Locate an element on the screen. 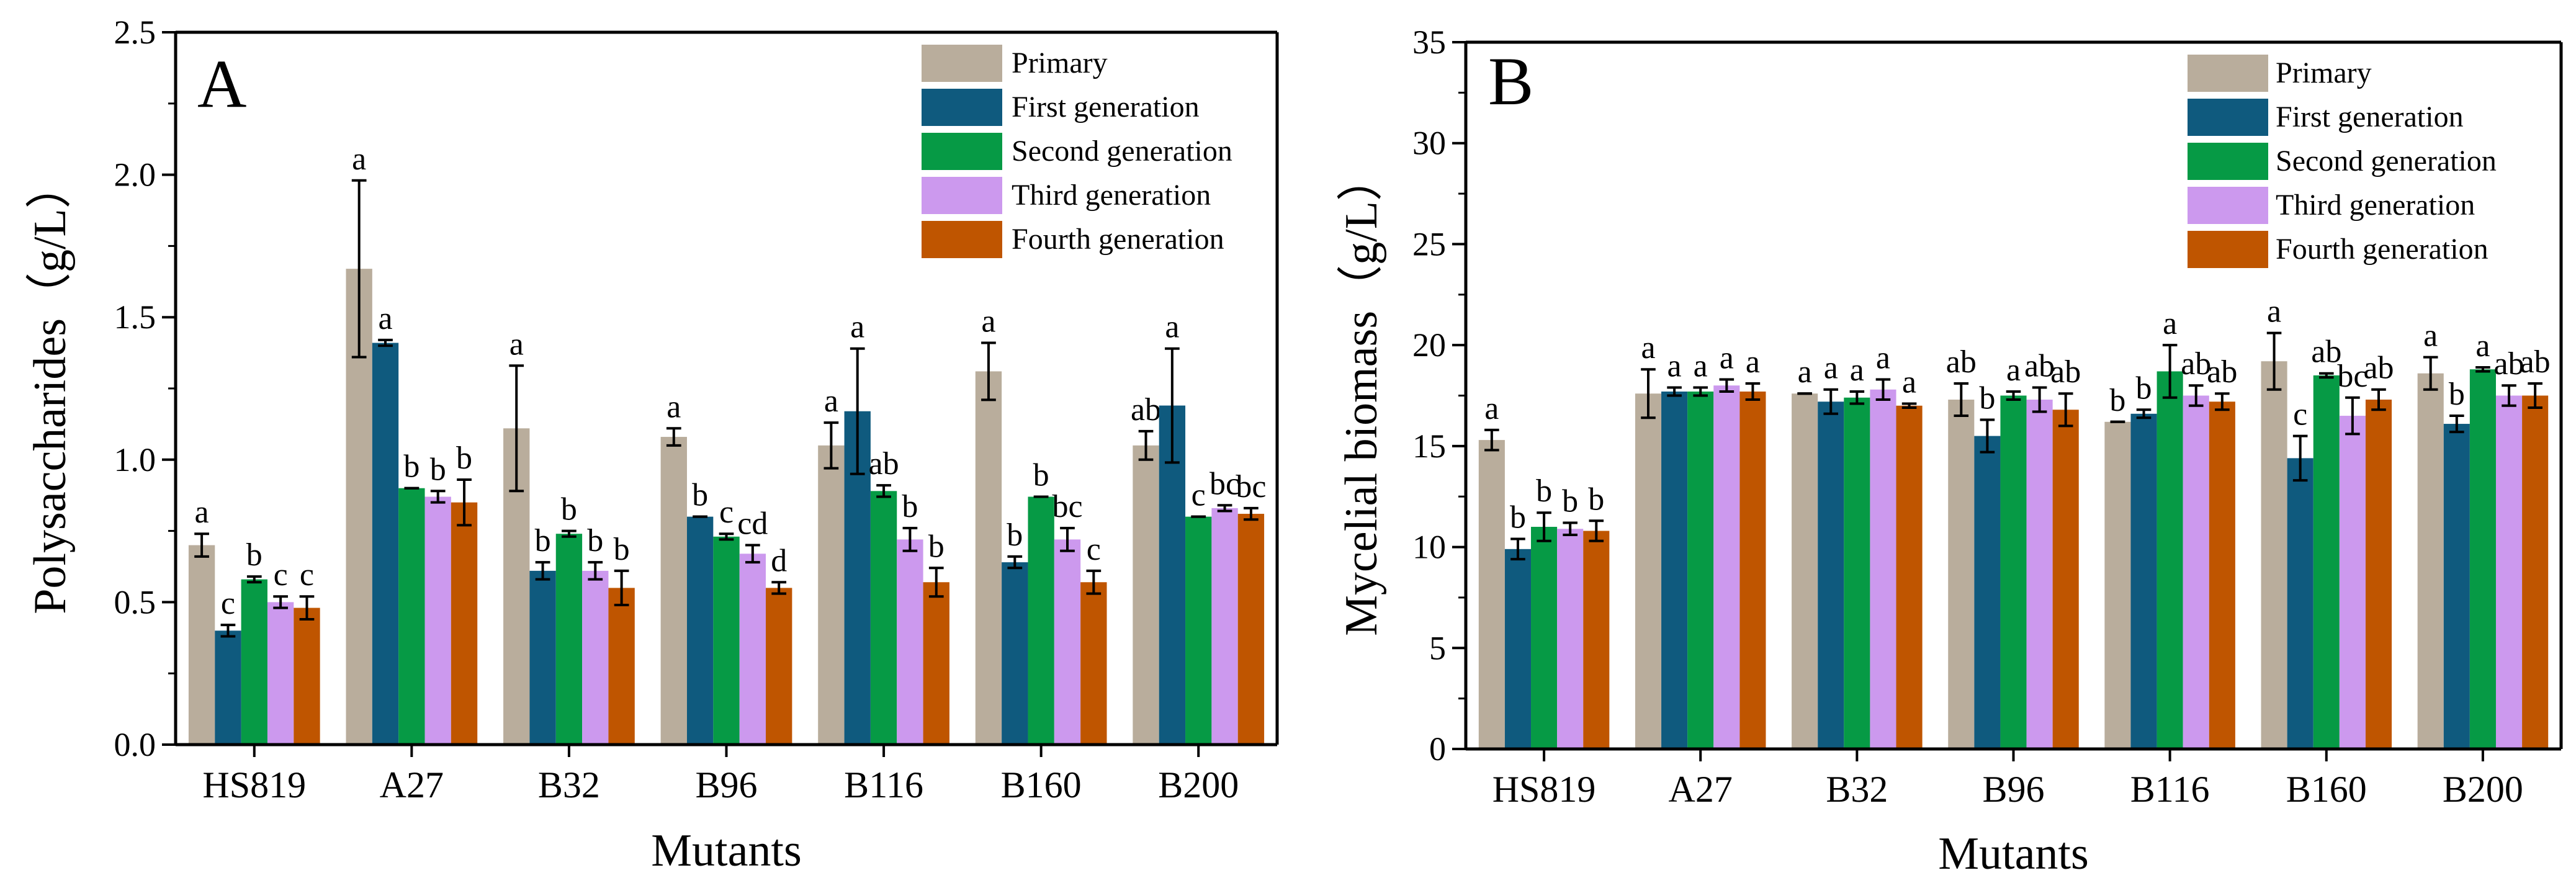  significance-letter: cd is located at coordinates (753, 524).